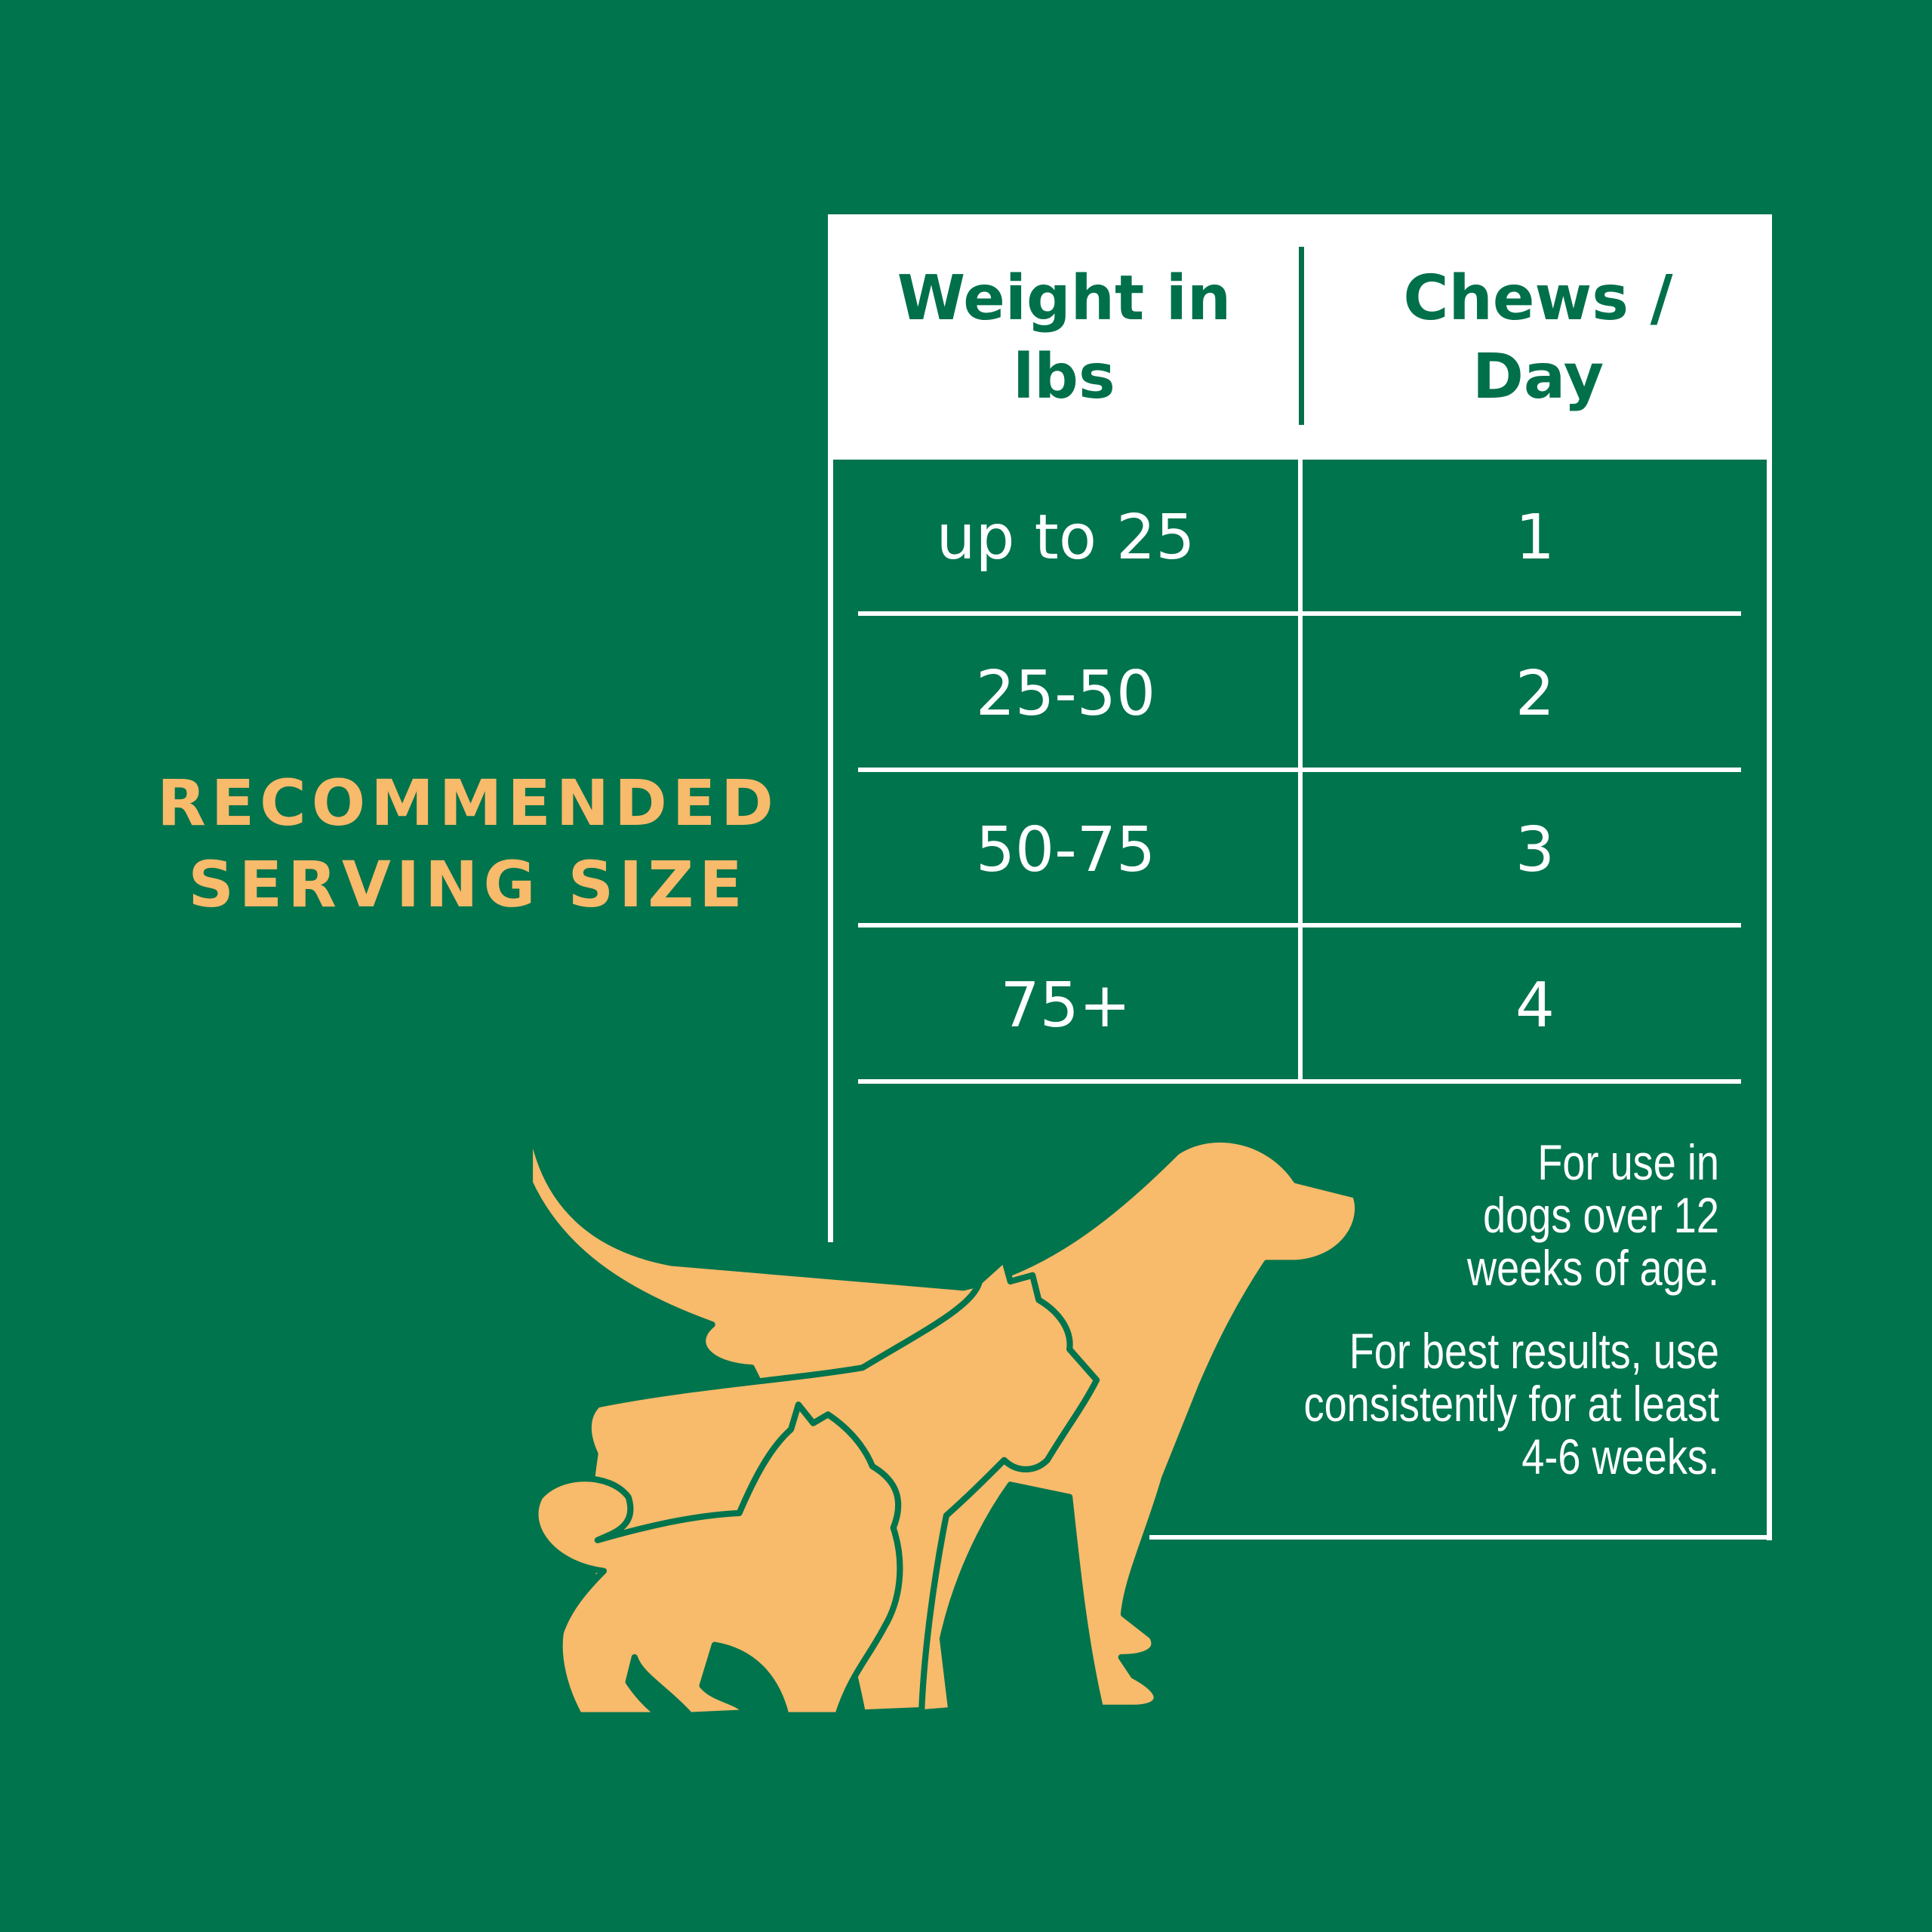 This screenshot has width=1932, height=1932. What do you see at coordinates (468, 884) in the screenshot?
I see `title-line-2: SERVING SIZE` at bounding box center [468, 884].